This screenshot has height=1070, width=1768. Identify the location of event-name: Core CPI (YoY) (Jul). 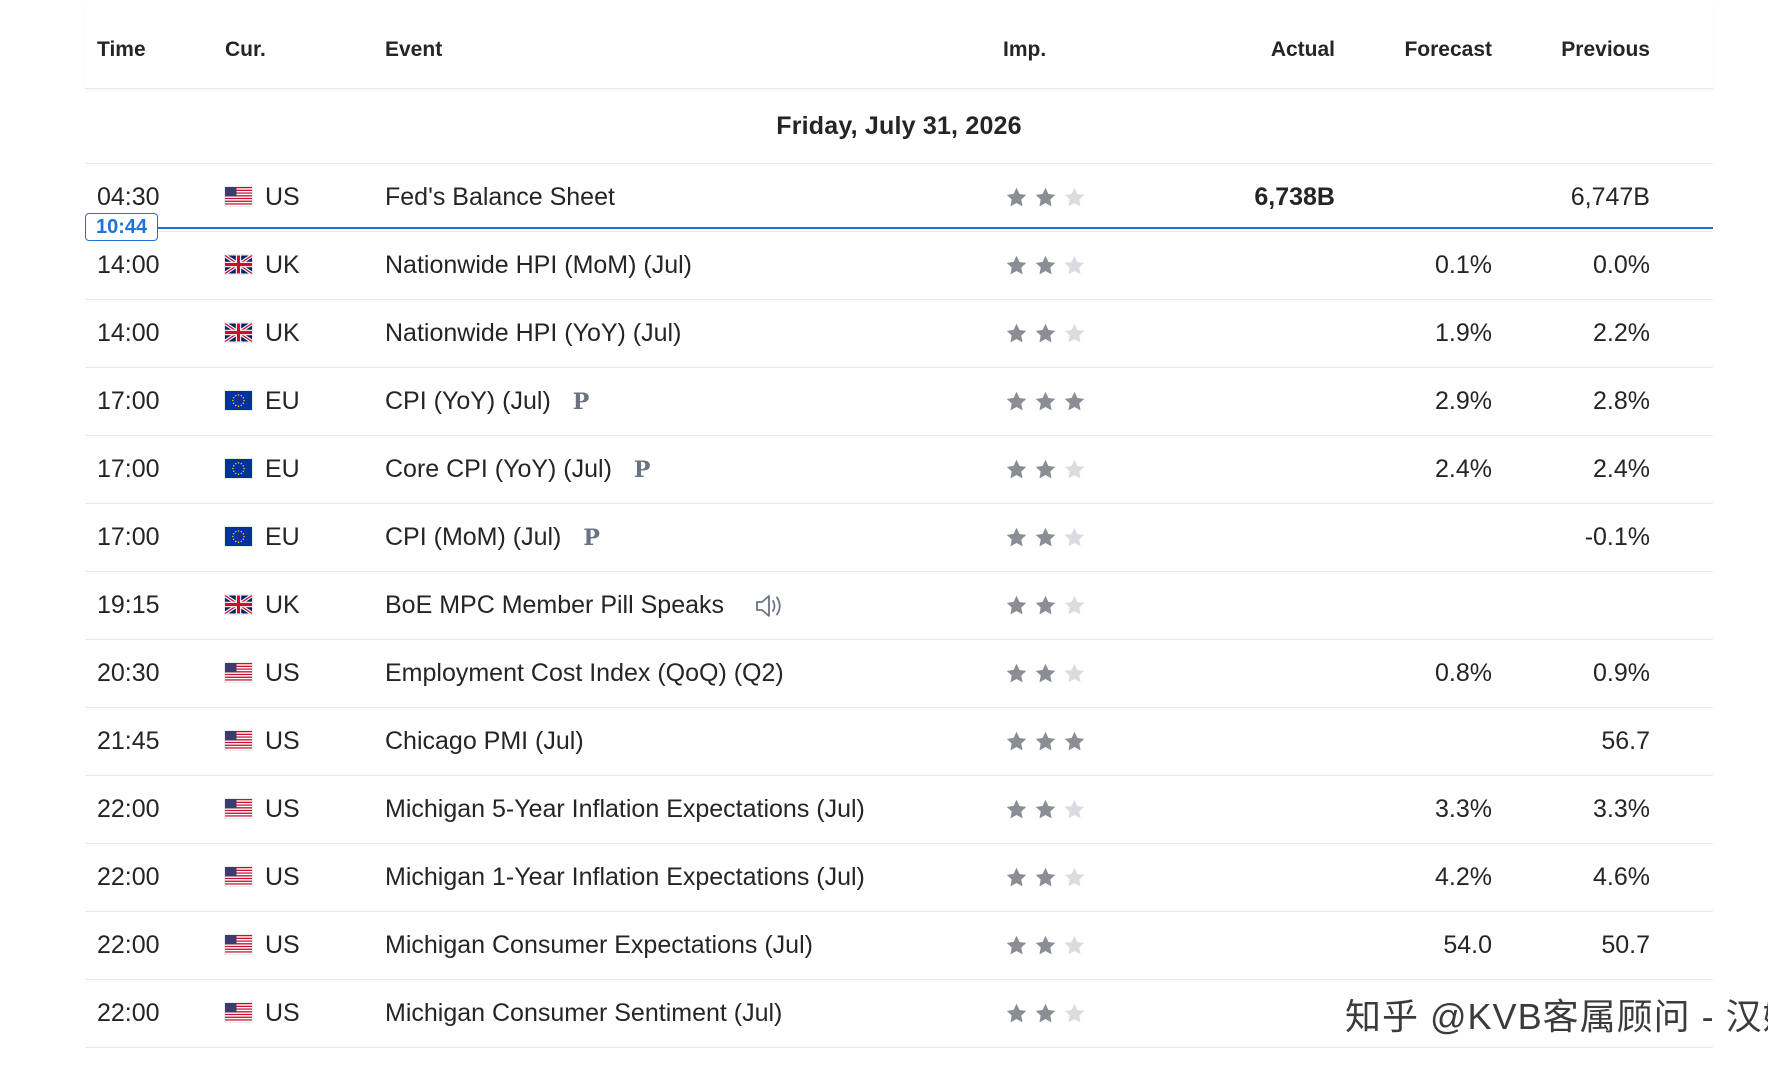
(498, 469).